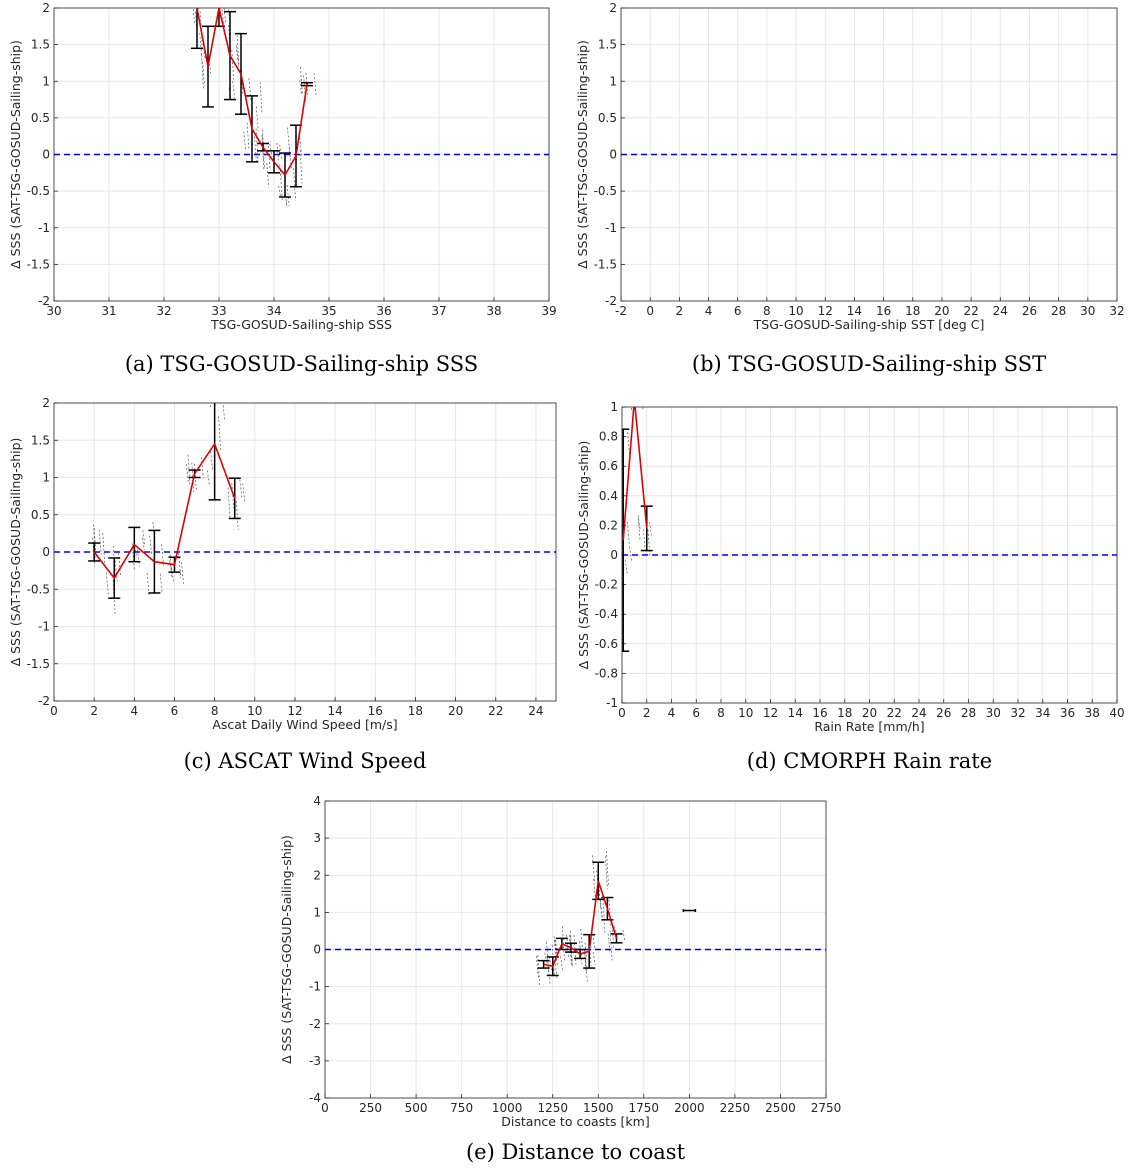 This screenshot has height=1173, width=1133. Describe the element at coordinates (218, 311) in the screenshot. I see `x-tick-label: 33` at that location.